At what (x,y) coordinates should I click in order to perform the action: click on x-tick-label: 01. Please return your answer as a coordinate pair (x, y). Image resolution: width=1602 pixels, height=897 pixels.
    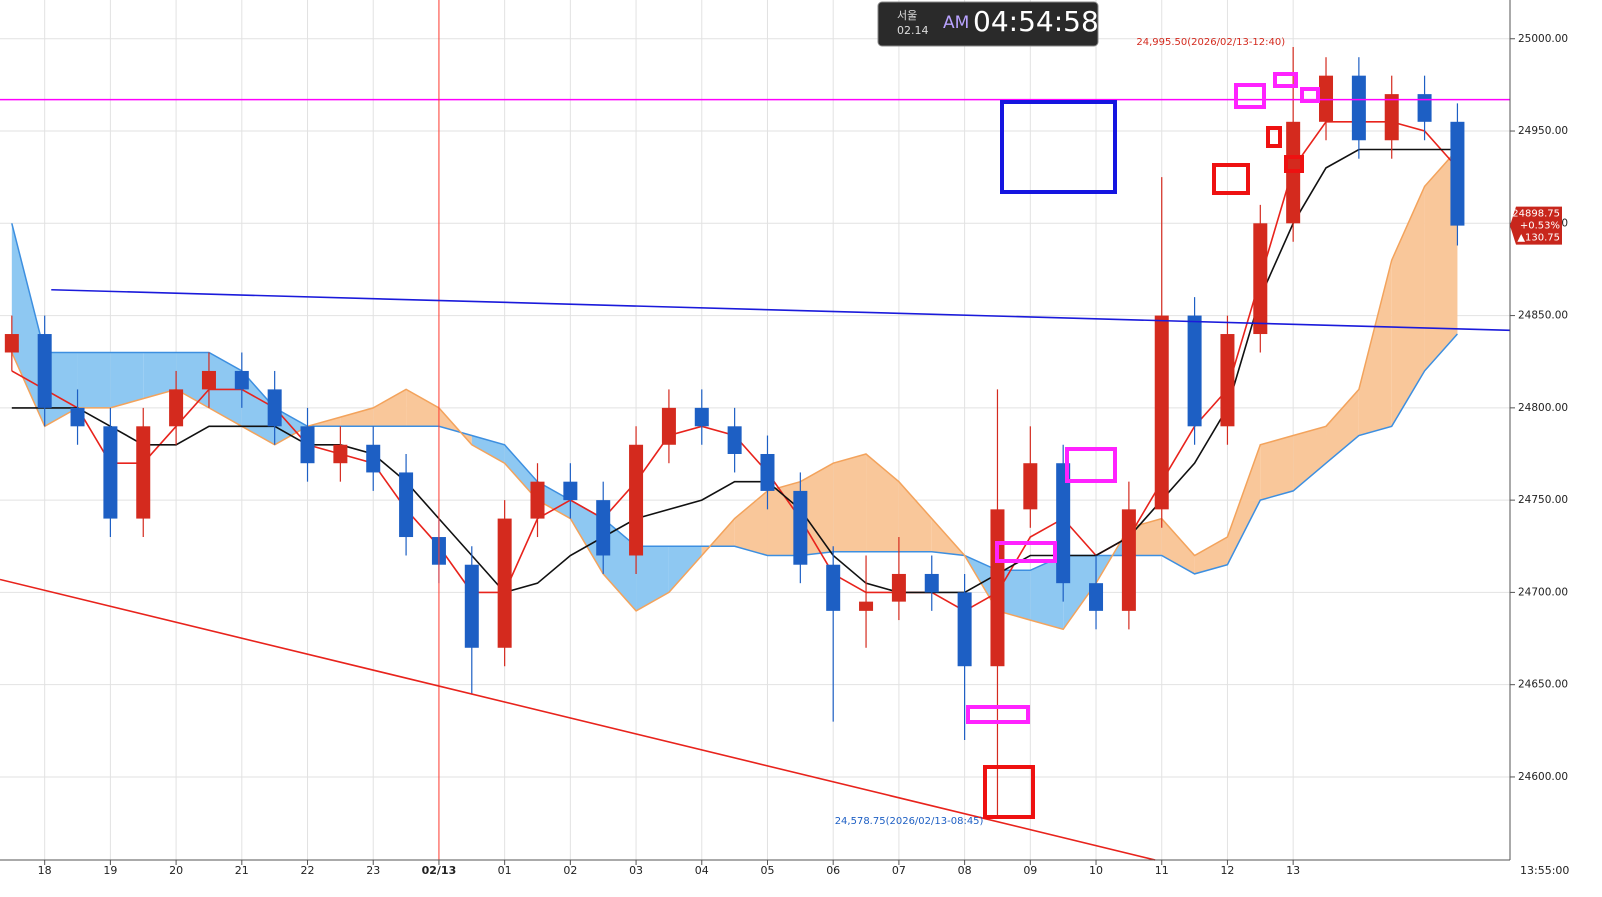
    Looking at the image, I should click on (505, 870).